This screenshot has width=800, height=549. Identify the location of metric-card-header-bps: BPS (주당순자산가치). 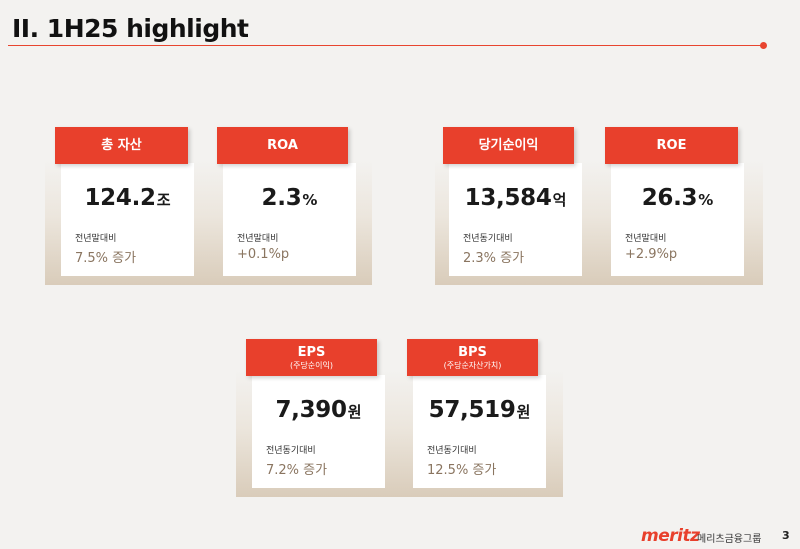
(472, 357).